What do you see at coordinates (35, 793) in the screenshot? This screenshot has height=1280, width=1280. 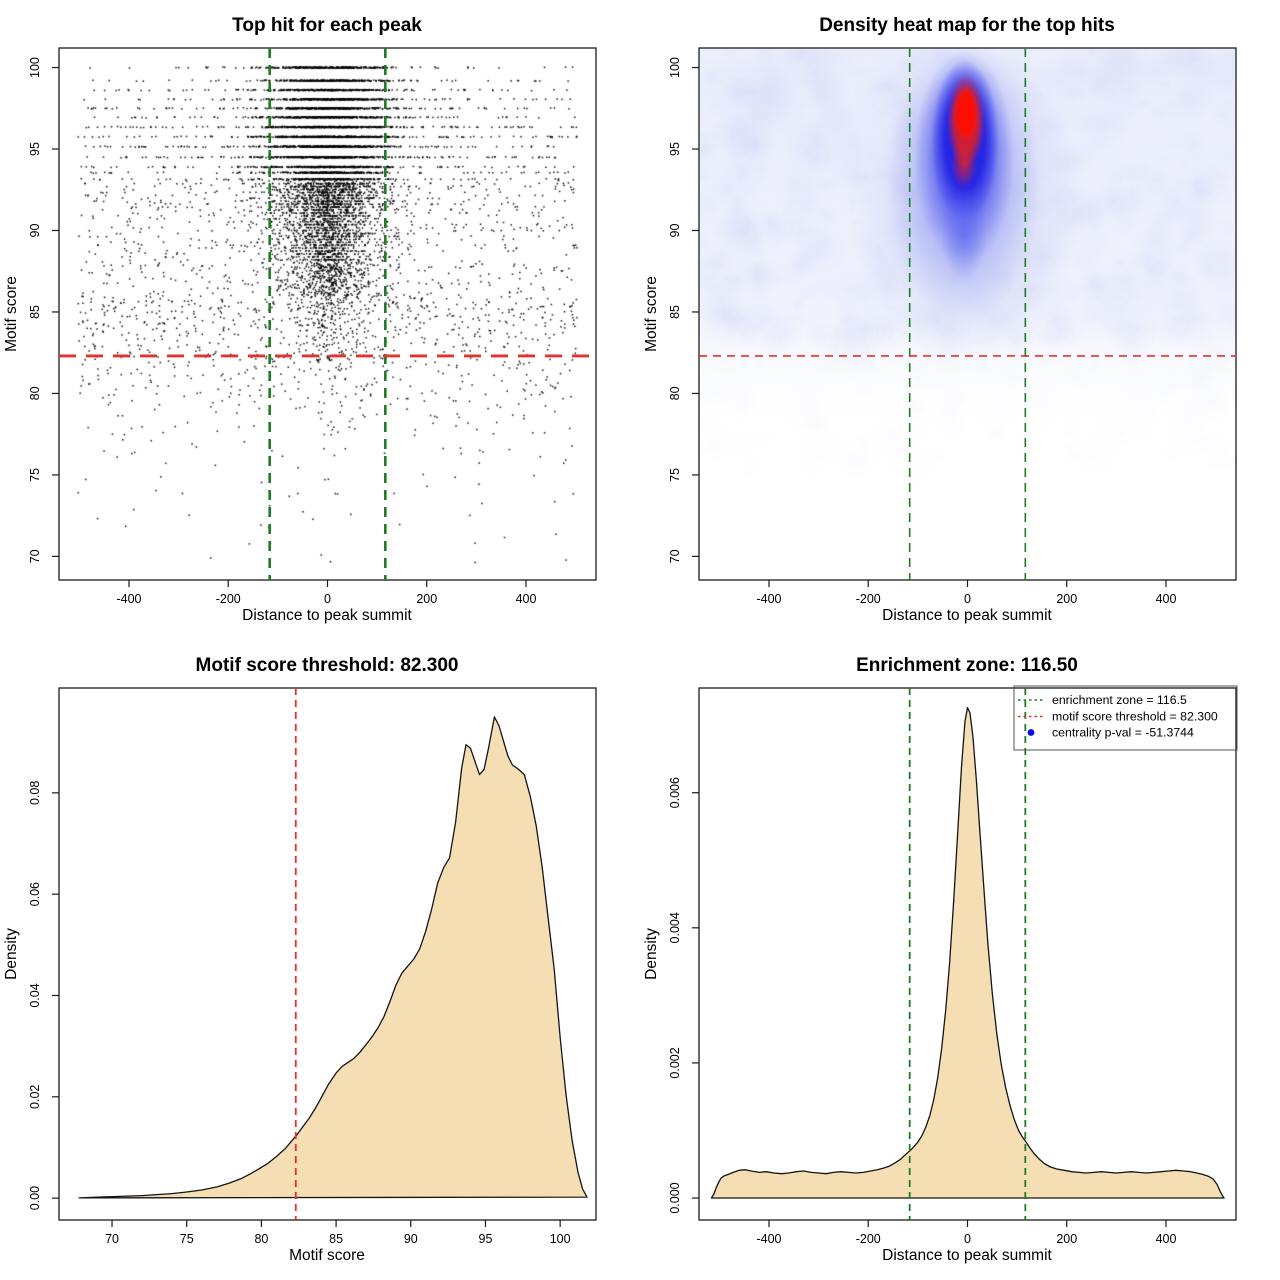 I see `svg-text: 0.08` at bounding box center [35, 793].